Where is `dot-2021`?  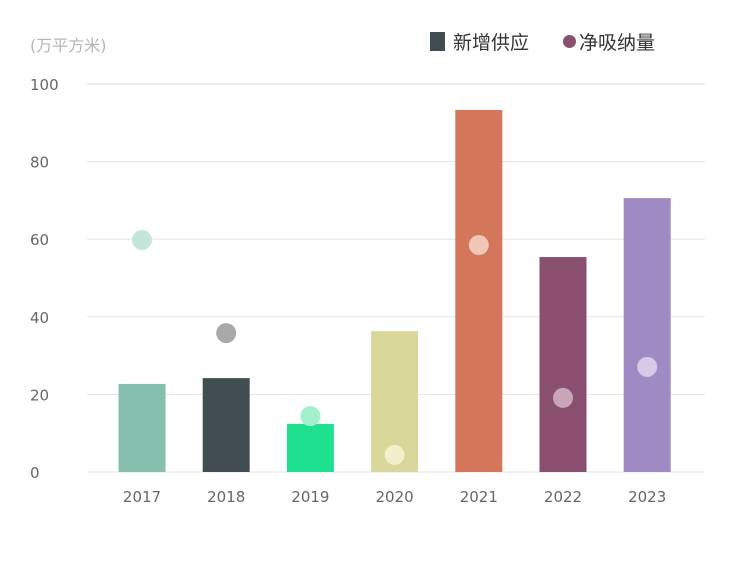 dot-2021 is located at coordinates (478, 245).